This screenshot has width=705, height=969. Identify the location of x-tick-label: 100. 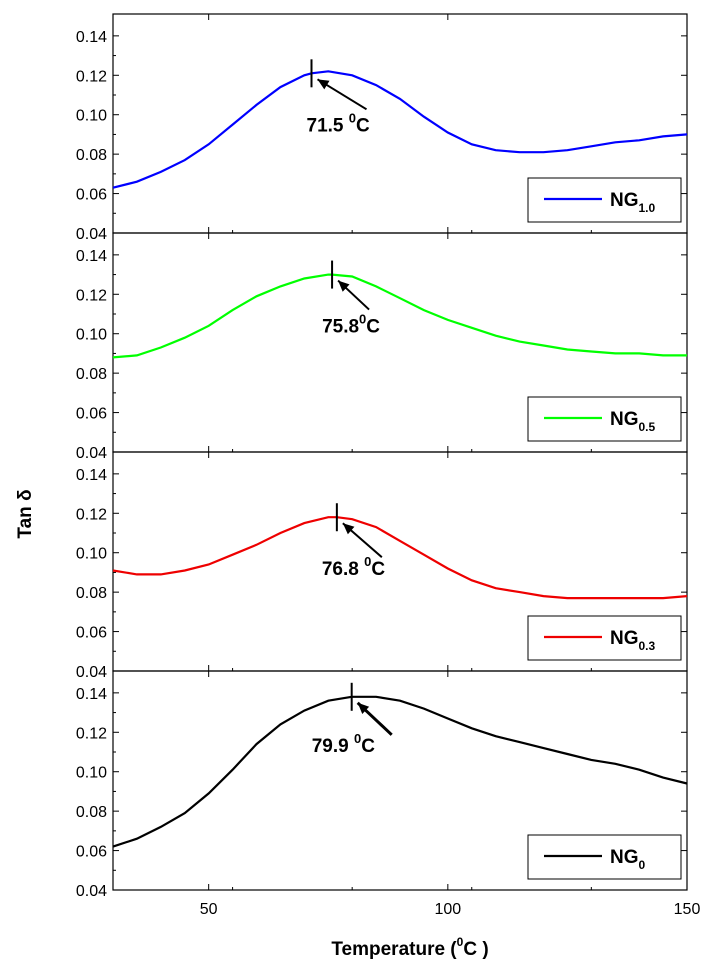
(447, 909).